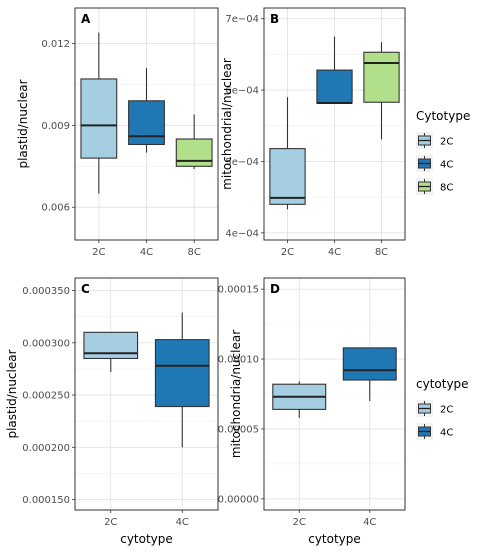  I want to click on panel-tag: D, so click(275, 289).